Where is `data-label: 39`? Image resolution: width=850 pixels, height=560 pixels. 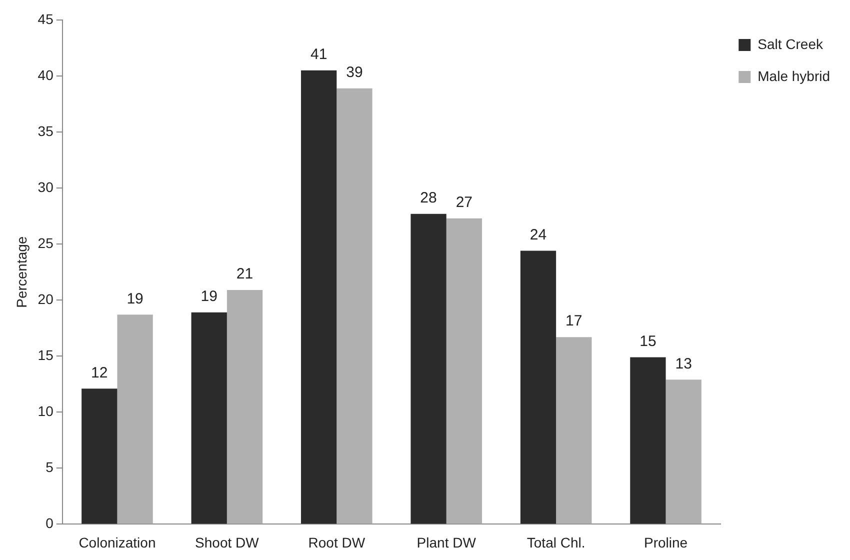 data-label: 39 is located at coordinates (354, 72).